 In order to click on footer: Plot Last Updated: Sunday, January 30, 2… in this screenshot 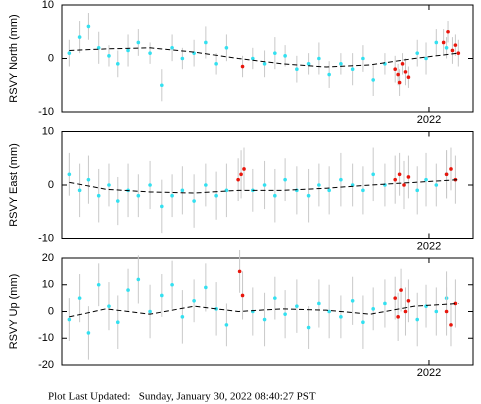, I will do `click(182, 397)`.